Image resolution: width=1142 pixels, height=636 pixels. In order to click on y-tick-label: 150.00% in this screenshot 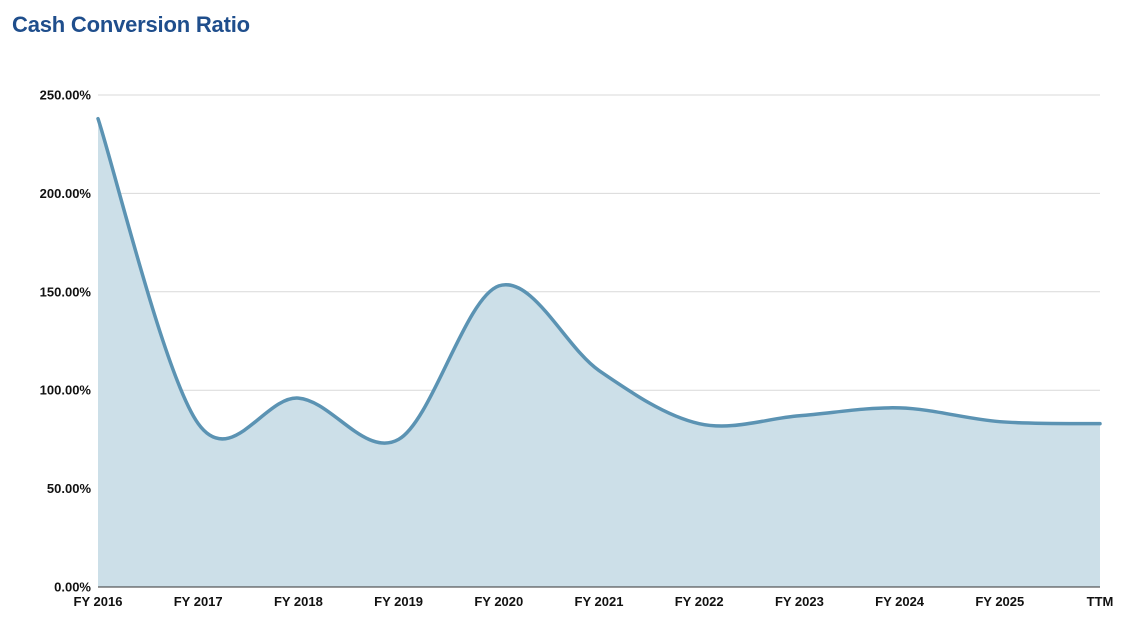, I will do `click(66, 291)`.